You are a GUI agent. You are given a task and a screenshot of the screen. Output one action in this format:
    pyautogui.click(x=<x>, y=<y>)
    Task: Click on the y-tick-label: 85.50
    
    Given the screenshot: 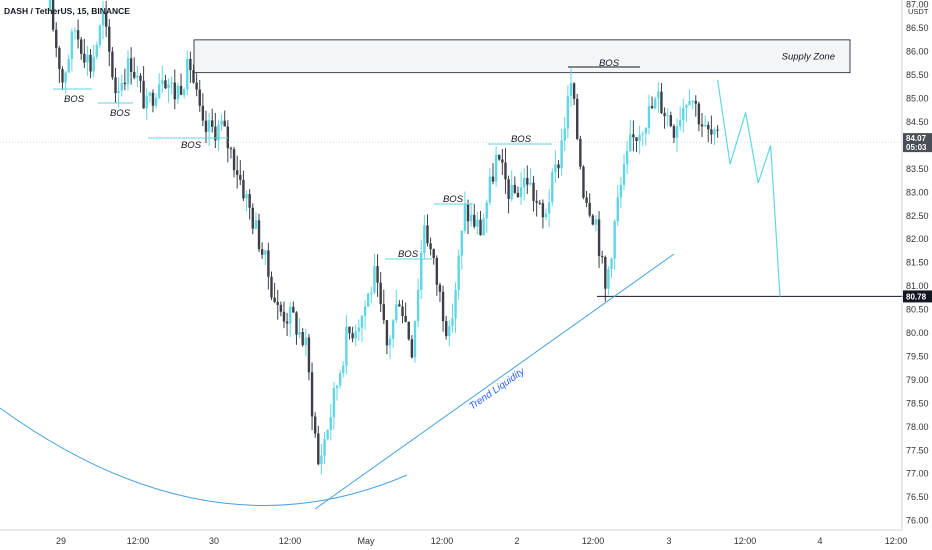 What is the action you would take?
    pyautogui.click(x=917, y=75)
    